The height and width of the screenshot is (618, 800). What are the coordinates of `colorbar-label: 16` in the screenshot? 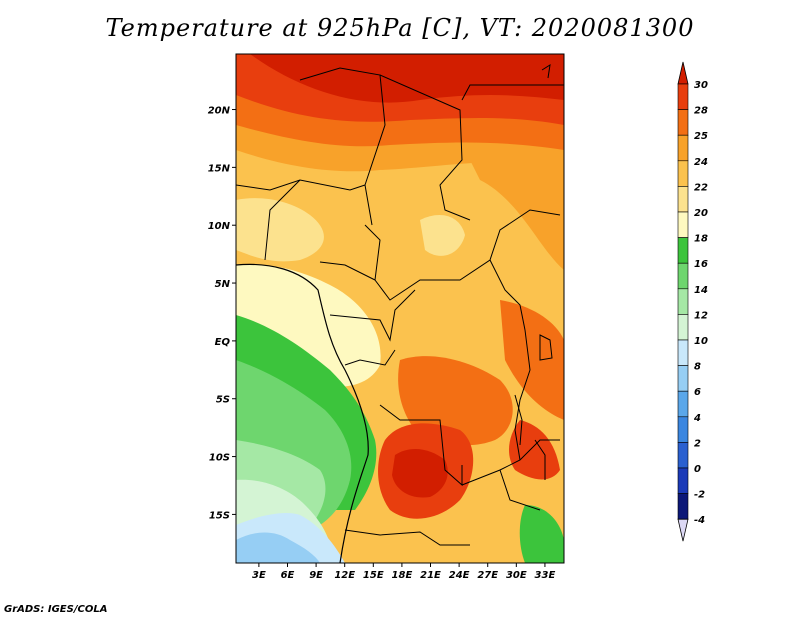 It's located at (701, 264).